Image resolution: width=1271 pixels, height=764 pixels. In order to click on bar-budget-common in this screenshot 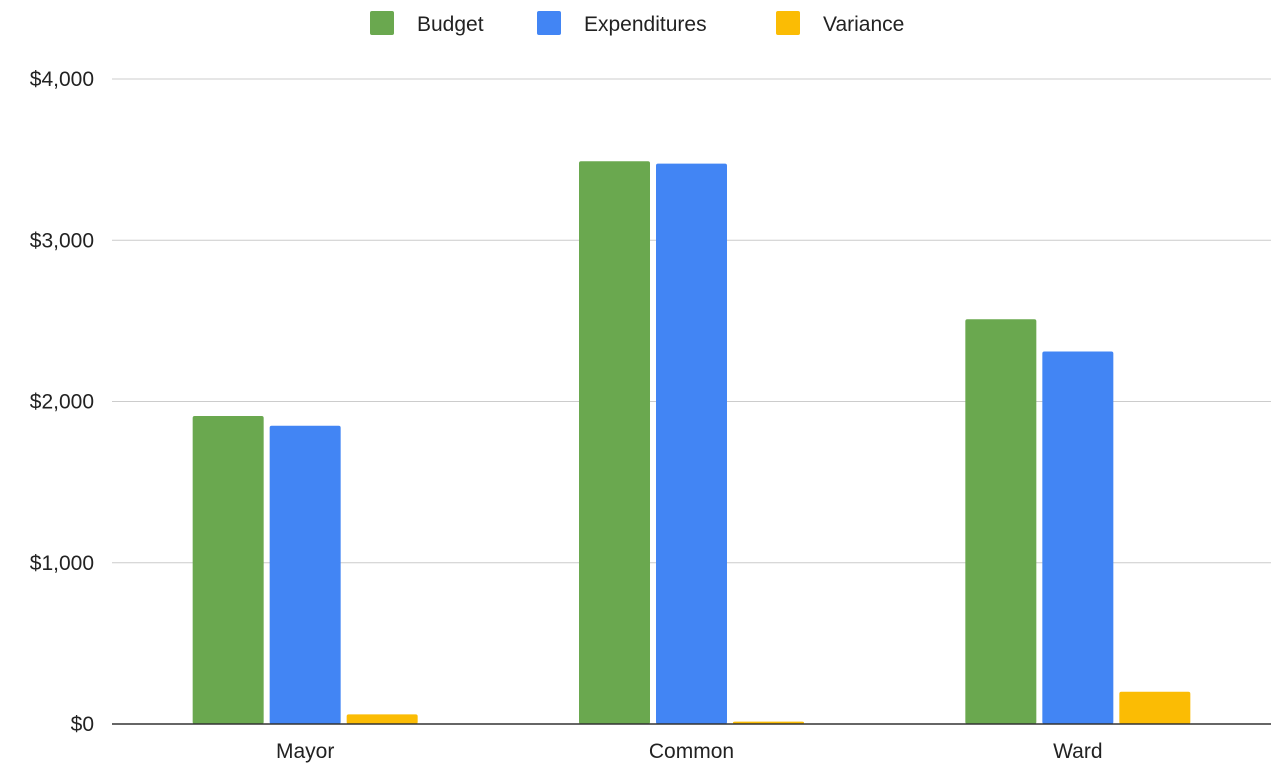, I will do `click(614, 443)`.